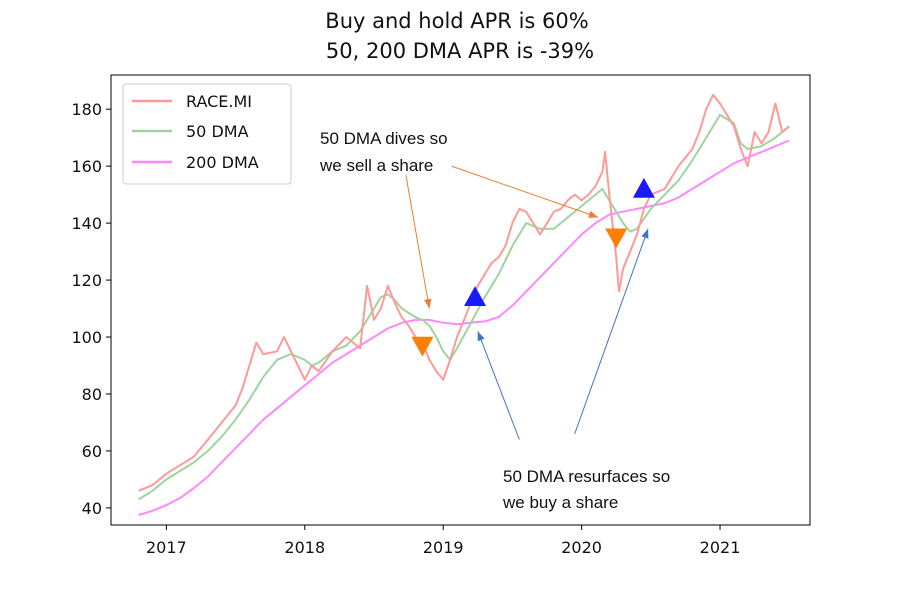  I want to click on x-tick-label: 2021, so click(720, 547).